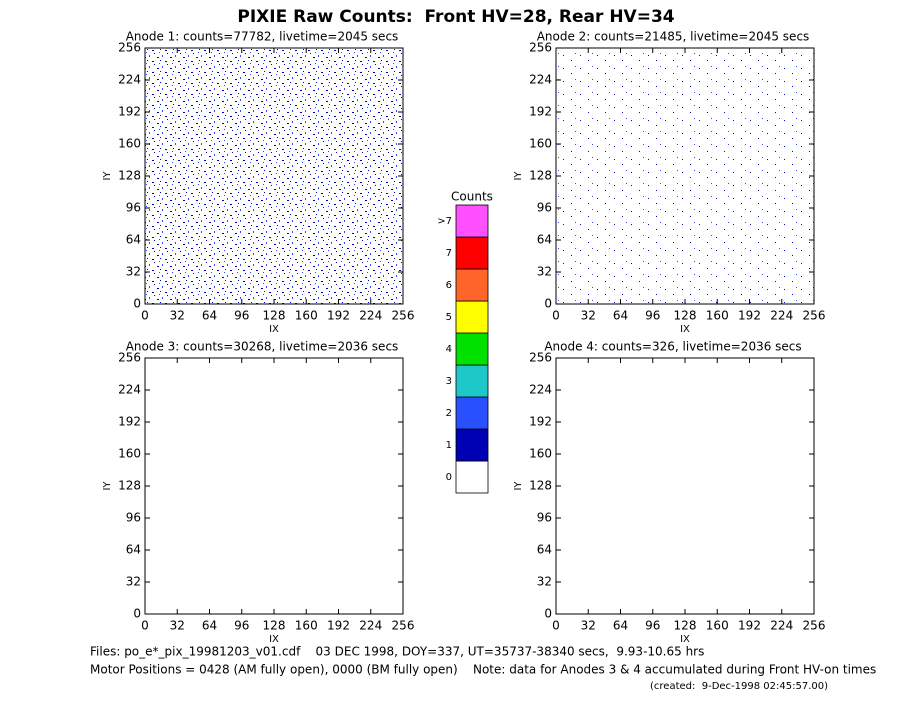  I want to click on colorbar-label: 4, so click(449, 349).